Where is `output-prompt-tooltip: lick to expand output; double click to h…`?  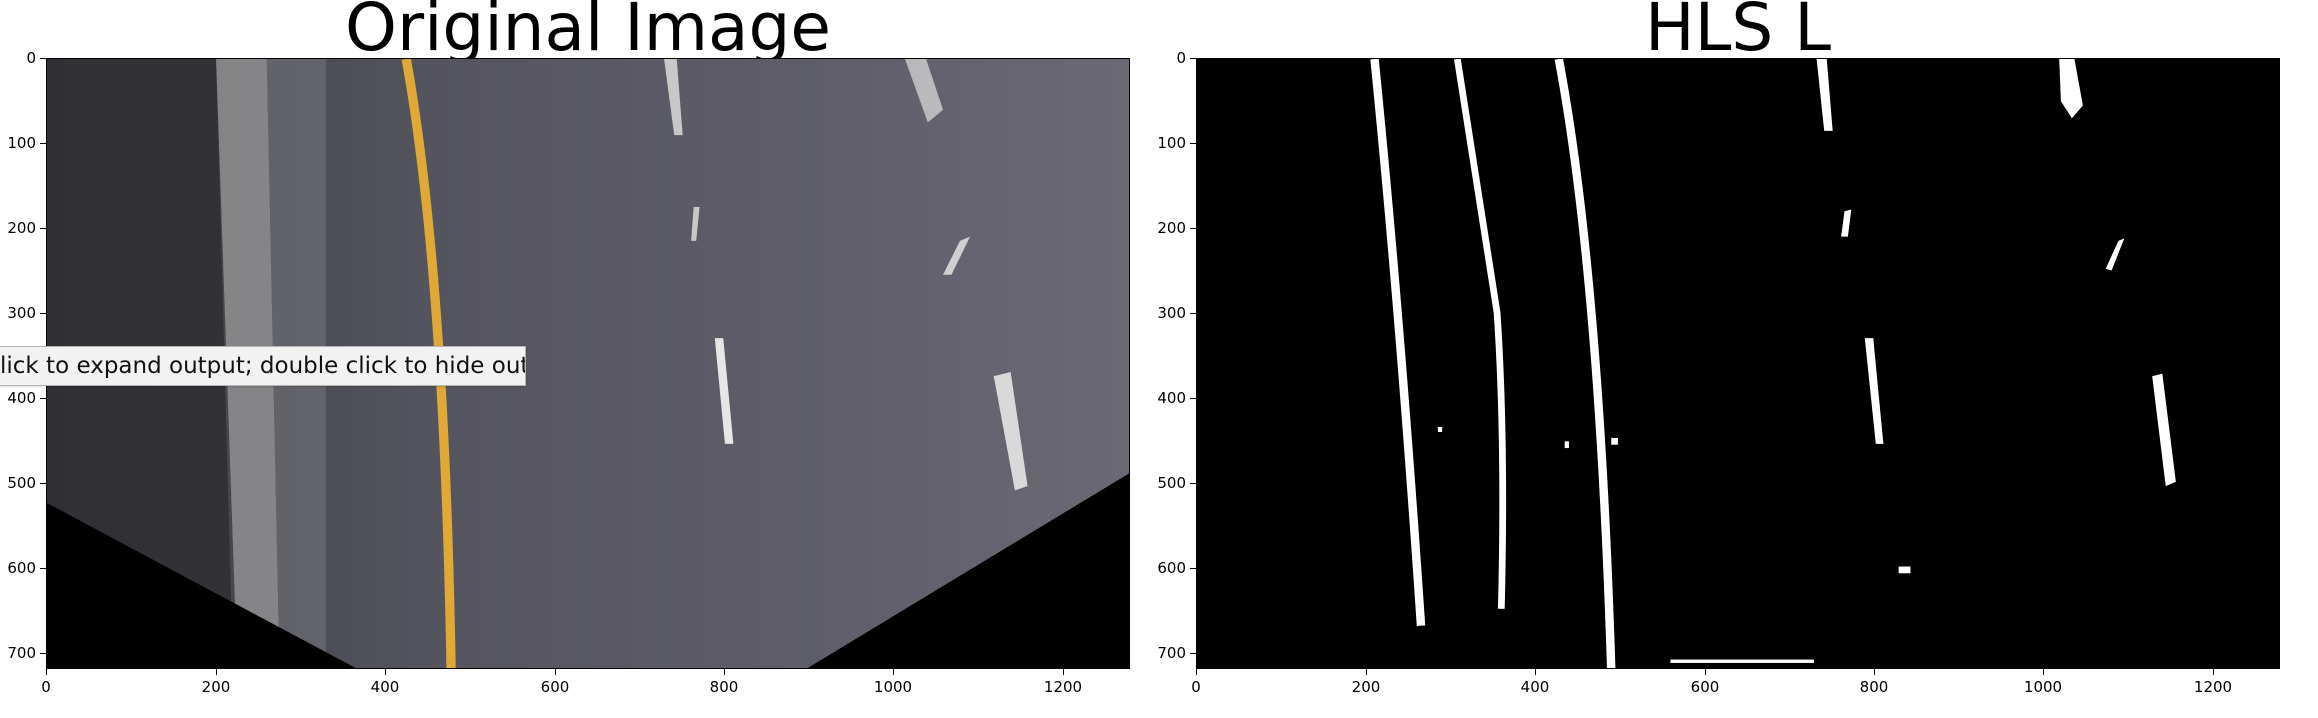
output-prompt-tooltip: lick to expand output; double click to h… is located at coordinates (263, 366).